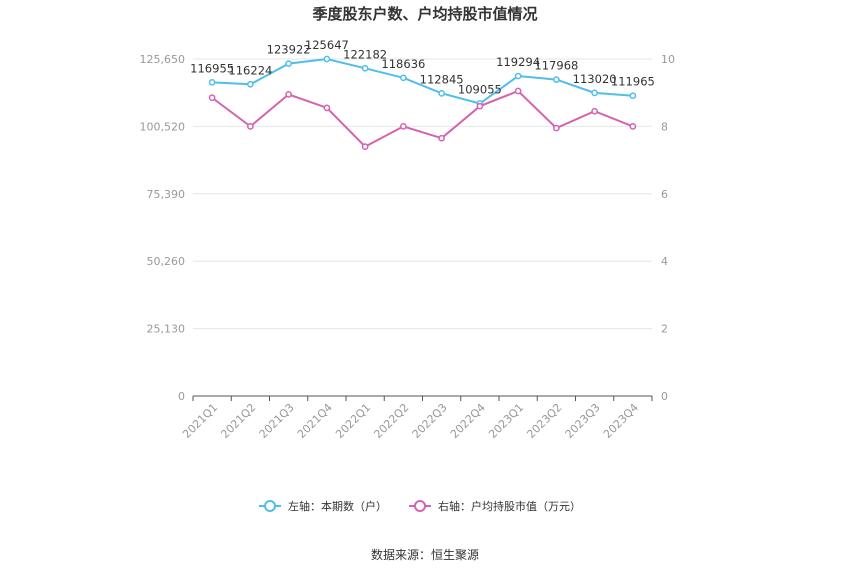  Describe the element at coordinates (166, 194) in the screenshot. I see `left-tick-label: 75,390` at that location.